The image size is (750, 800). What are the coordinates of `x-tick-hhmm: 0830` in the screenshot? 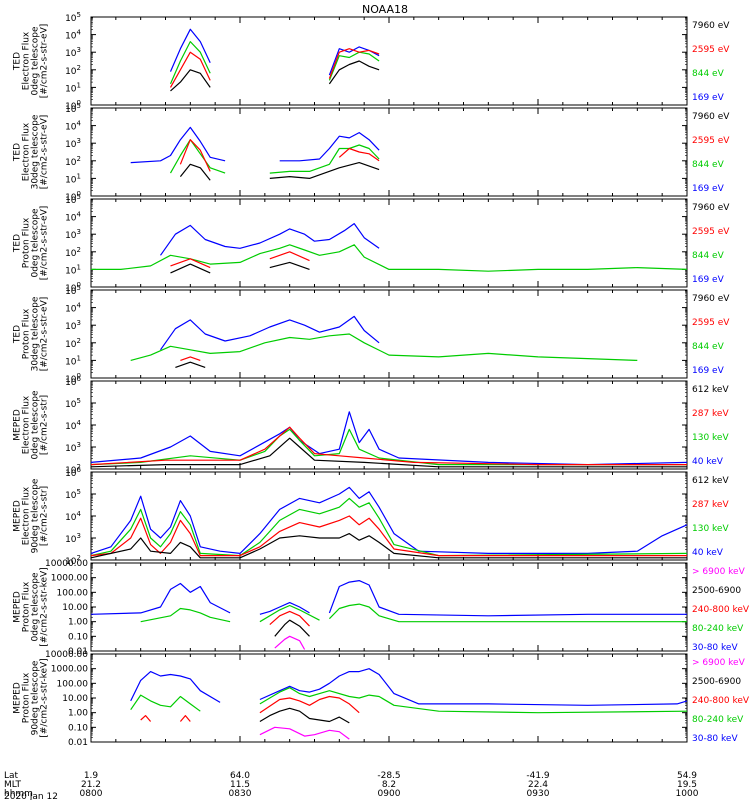 It's located at (240, 794).